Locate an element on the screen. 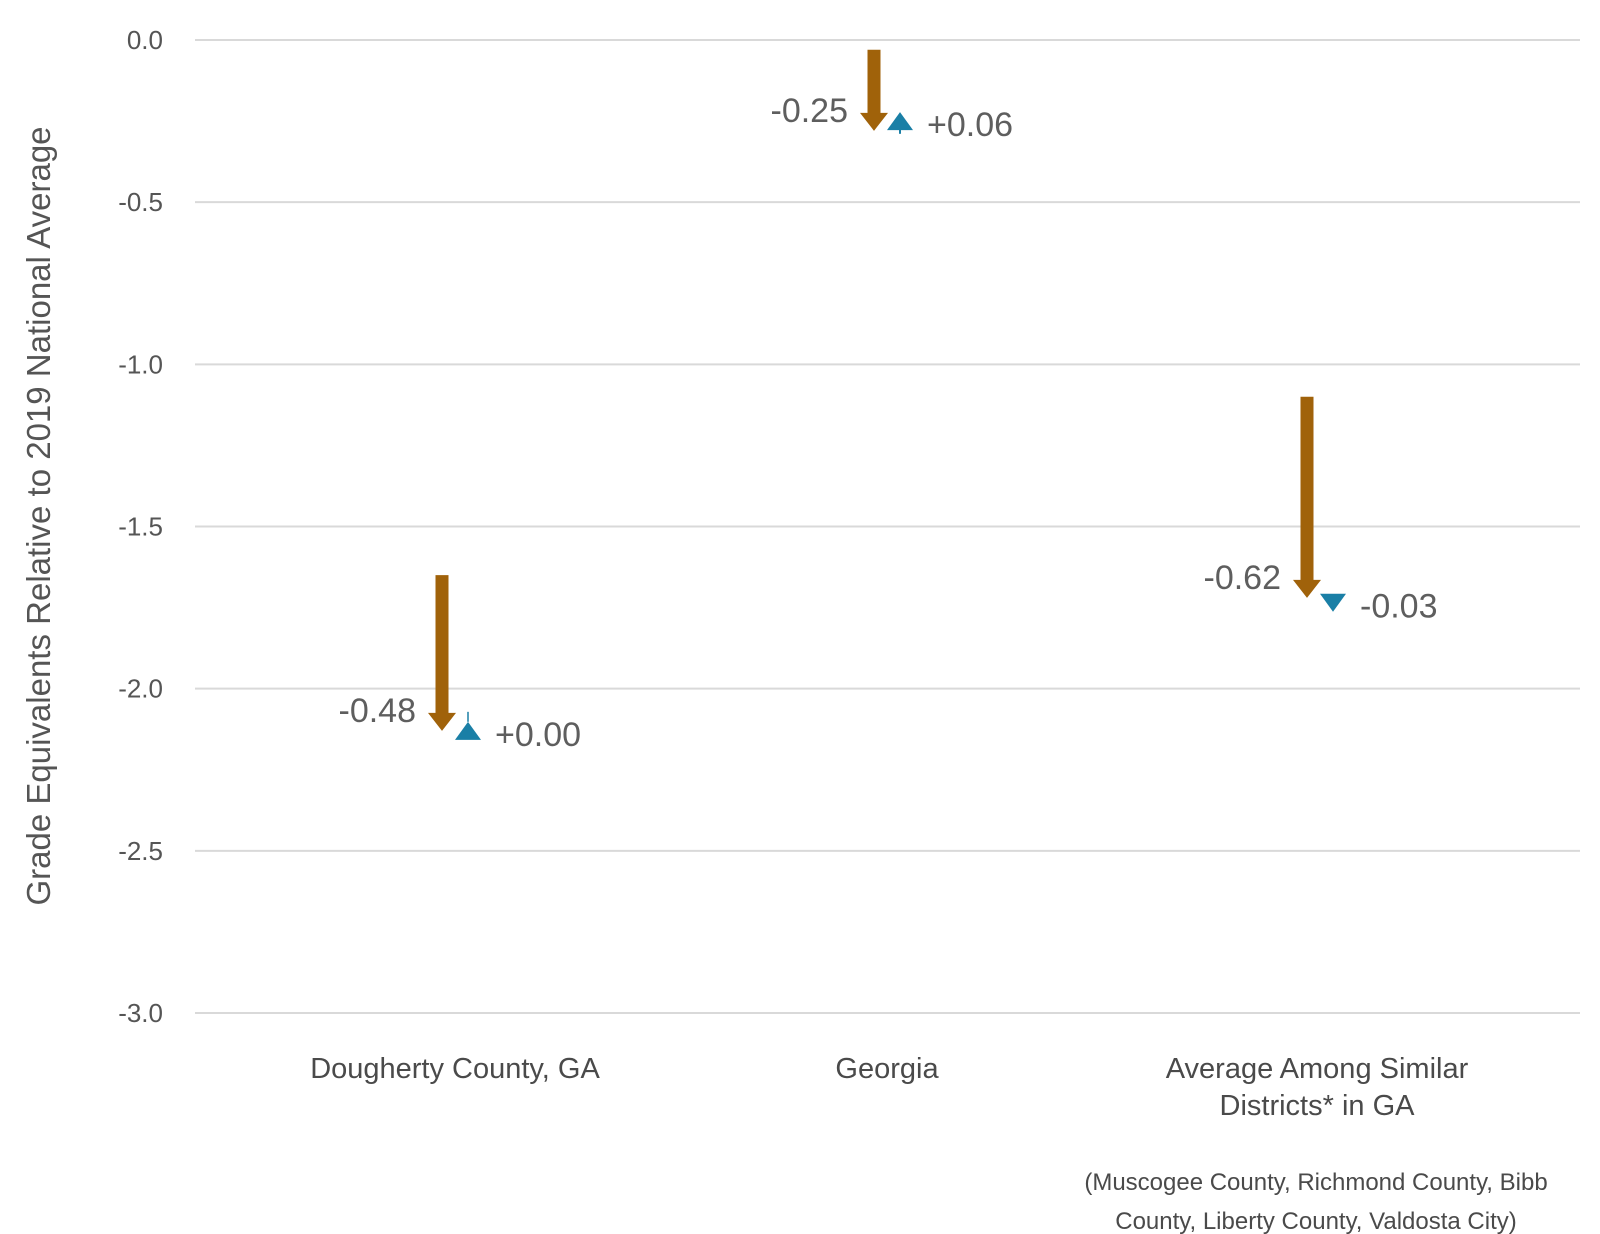 The height and width of the screenshot is (1234, 1600). y-tick-label: -1.5 is located at coordinates (140, 527).